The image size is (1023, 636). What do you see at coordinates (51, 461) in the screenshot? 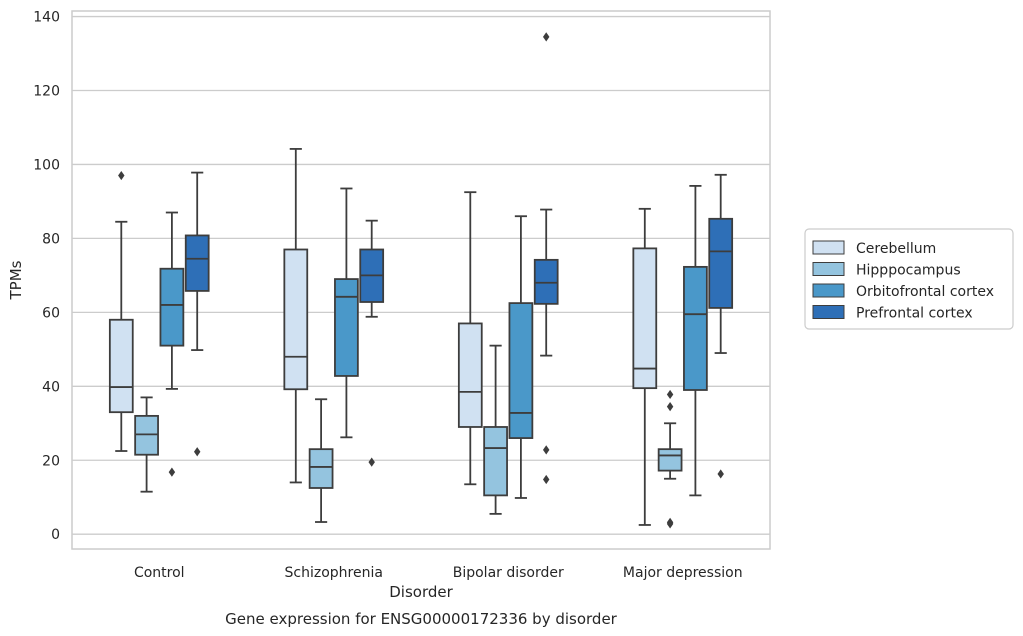
I see `y-tick-label: 20` at bounding box center [51, 461].